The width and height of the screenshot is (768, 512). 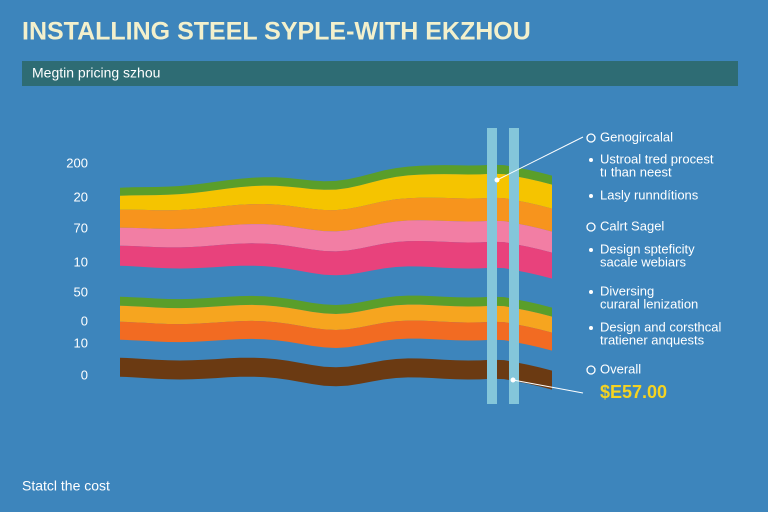 What do you see at coordinates (632, 225) in the screenshot?
I see `legend-text: Calrt Sagel` at bounding box center [632, 225].